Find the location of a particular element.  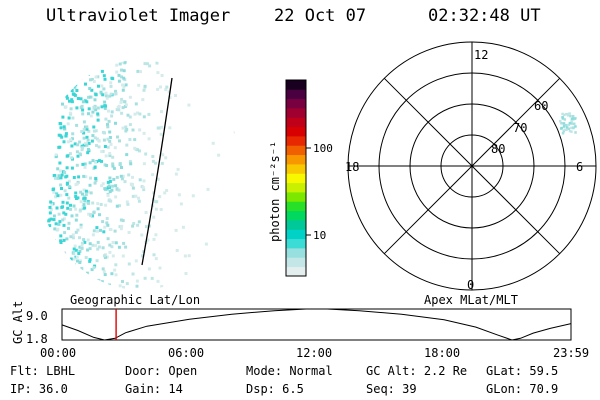

info-seq: Seq: 39 is located at coordinates (391, 389).